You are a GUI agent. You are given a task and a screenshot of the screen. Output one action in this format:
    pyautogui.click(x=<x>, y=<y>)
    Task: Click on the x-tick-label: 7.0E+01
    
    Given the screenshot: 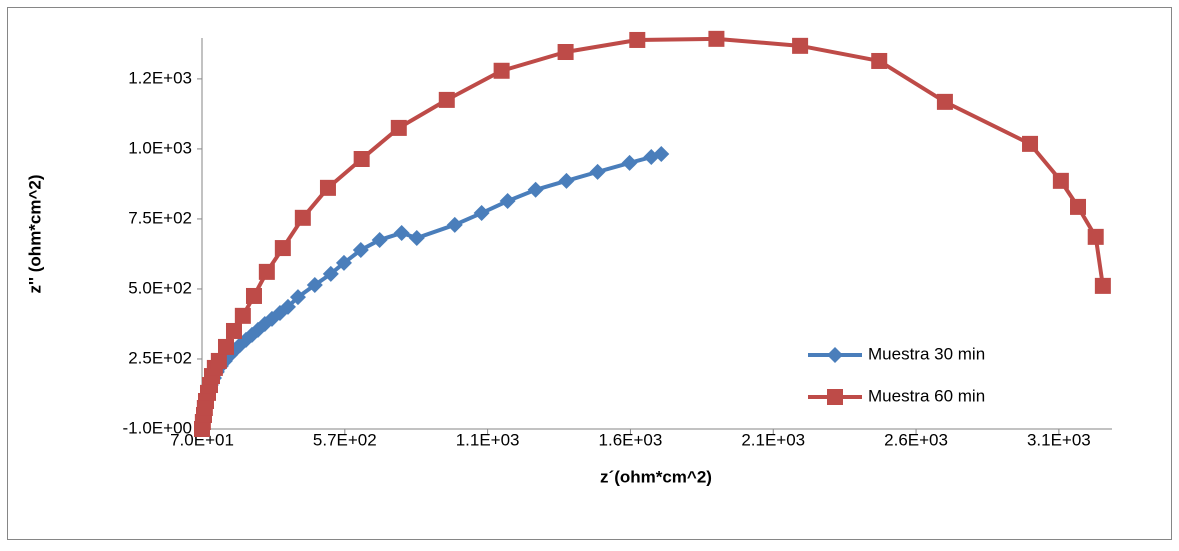 What is the action you would take?
    pyautogui.click(x=202, y=439)
    